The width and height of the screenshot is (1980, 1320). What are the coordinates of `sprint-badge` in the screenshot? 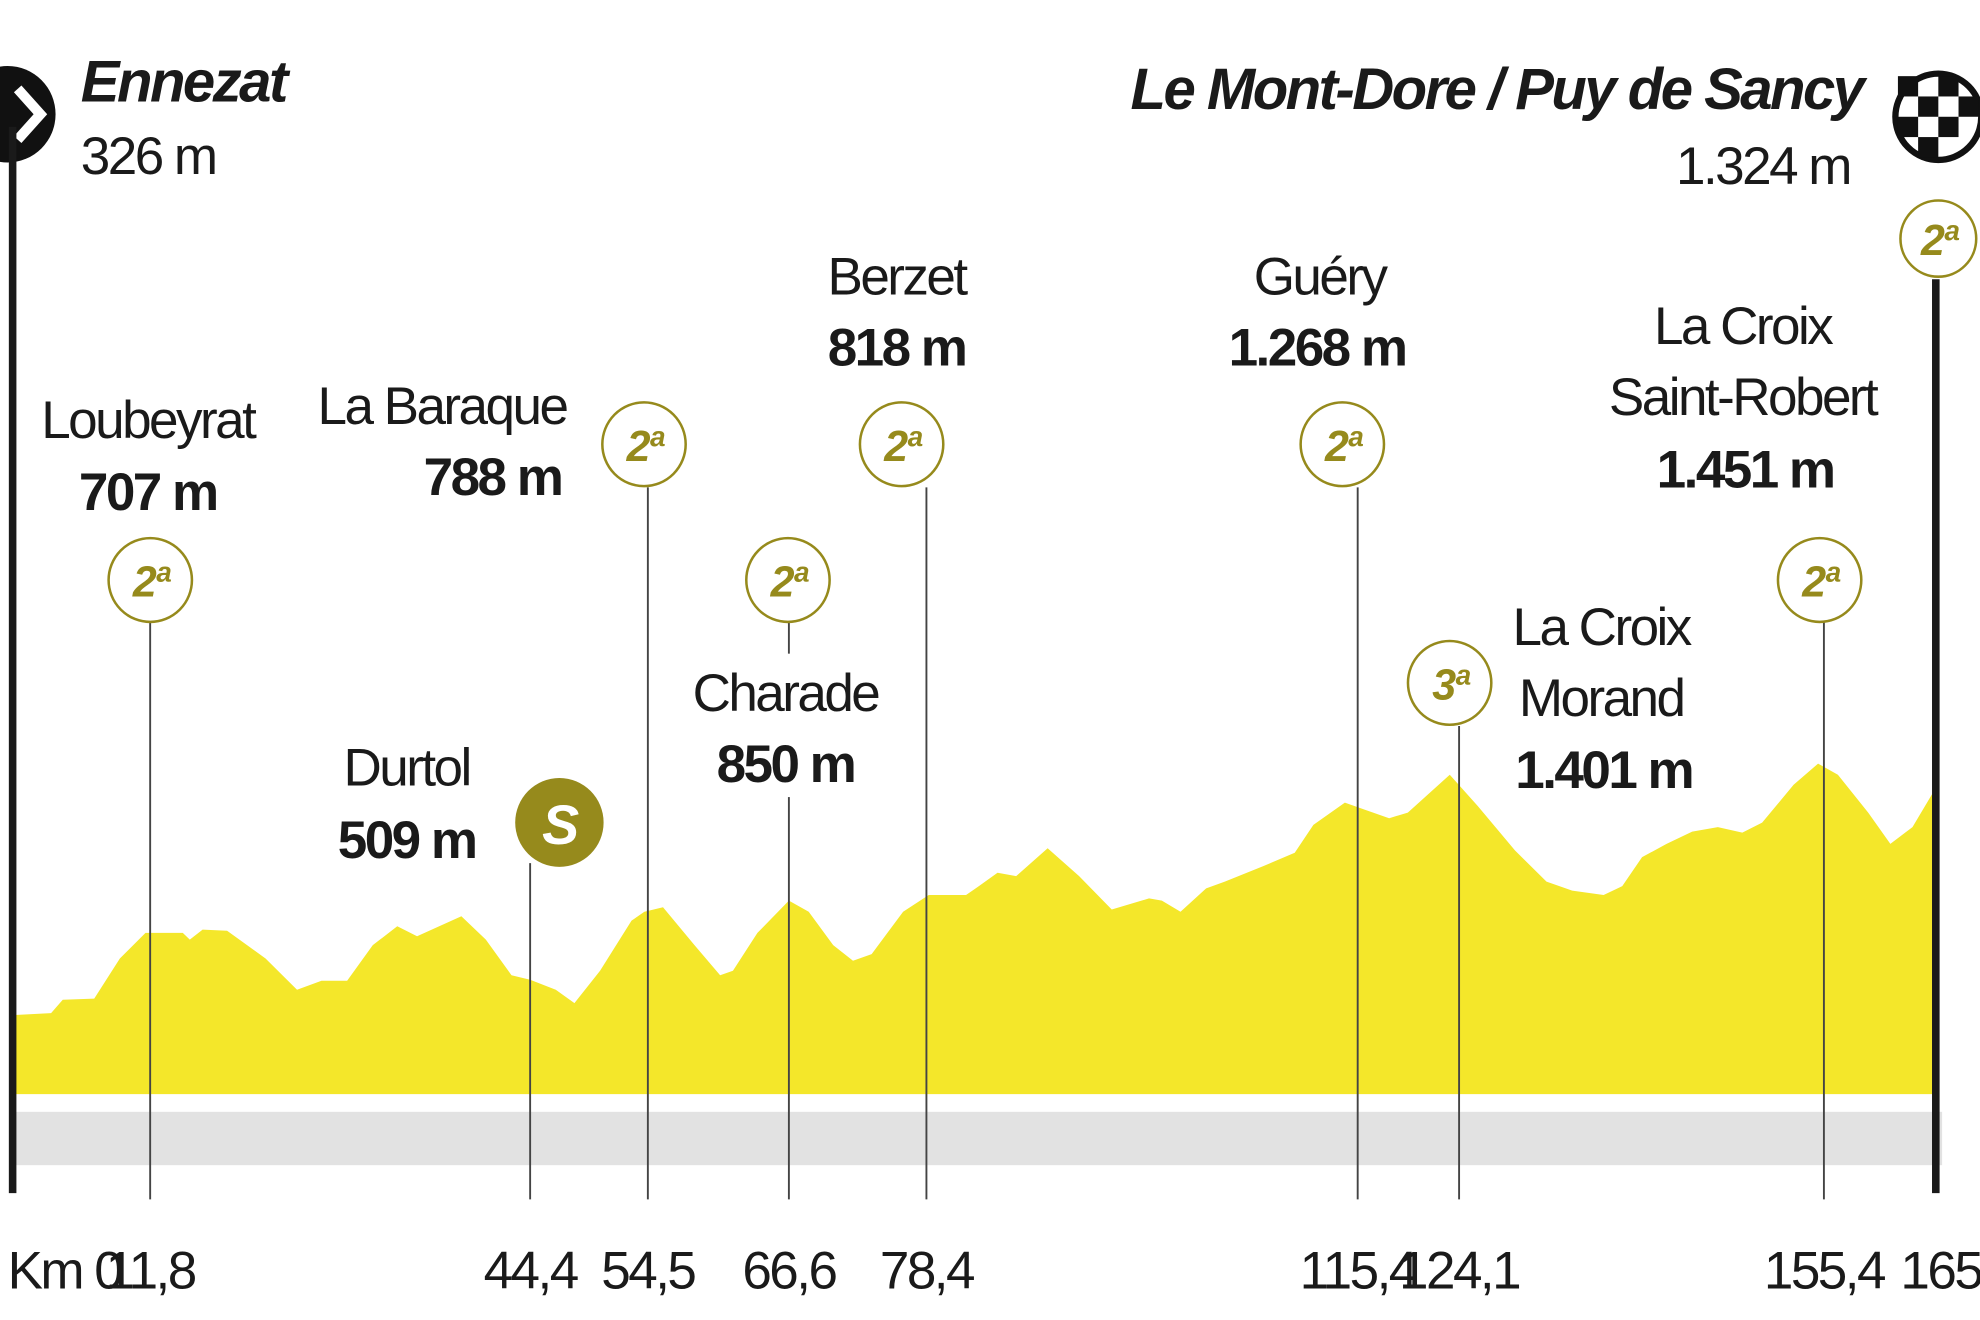 It's located at (559, 822).